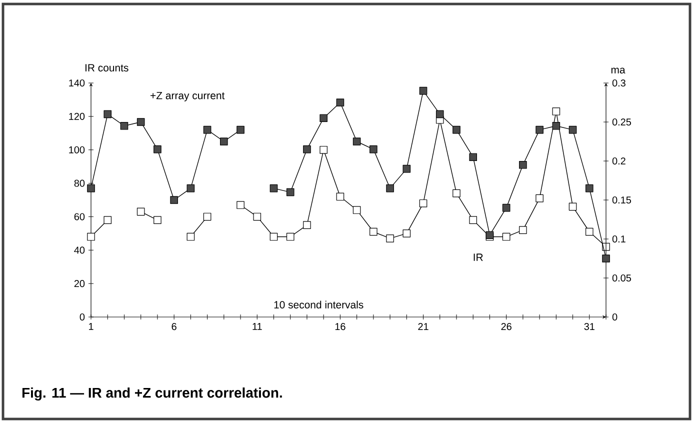 This screenshot has width=693, height=422. I want to click on y-tick-label: 140, so click(77, 83).